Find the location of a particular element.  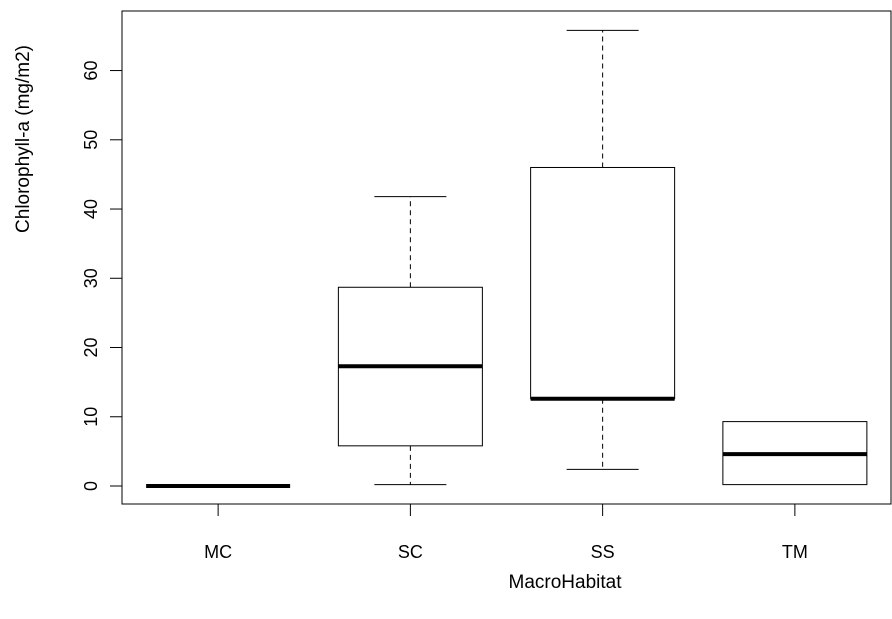

y-tick-label: 20 is located at coordinates (91, 347).